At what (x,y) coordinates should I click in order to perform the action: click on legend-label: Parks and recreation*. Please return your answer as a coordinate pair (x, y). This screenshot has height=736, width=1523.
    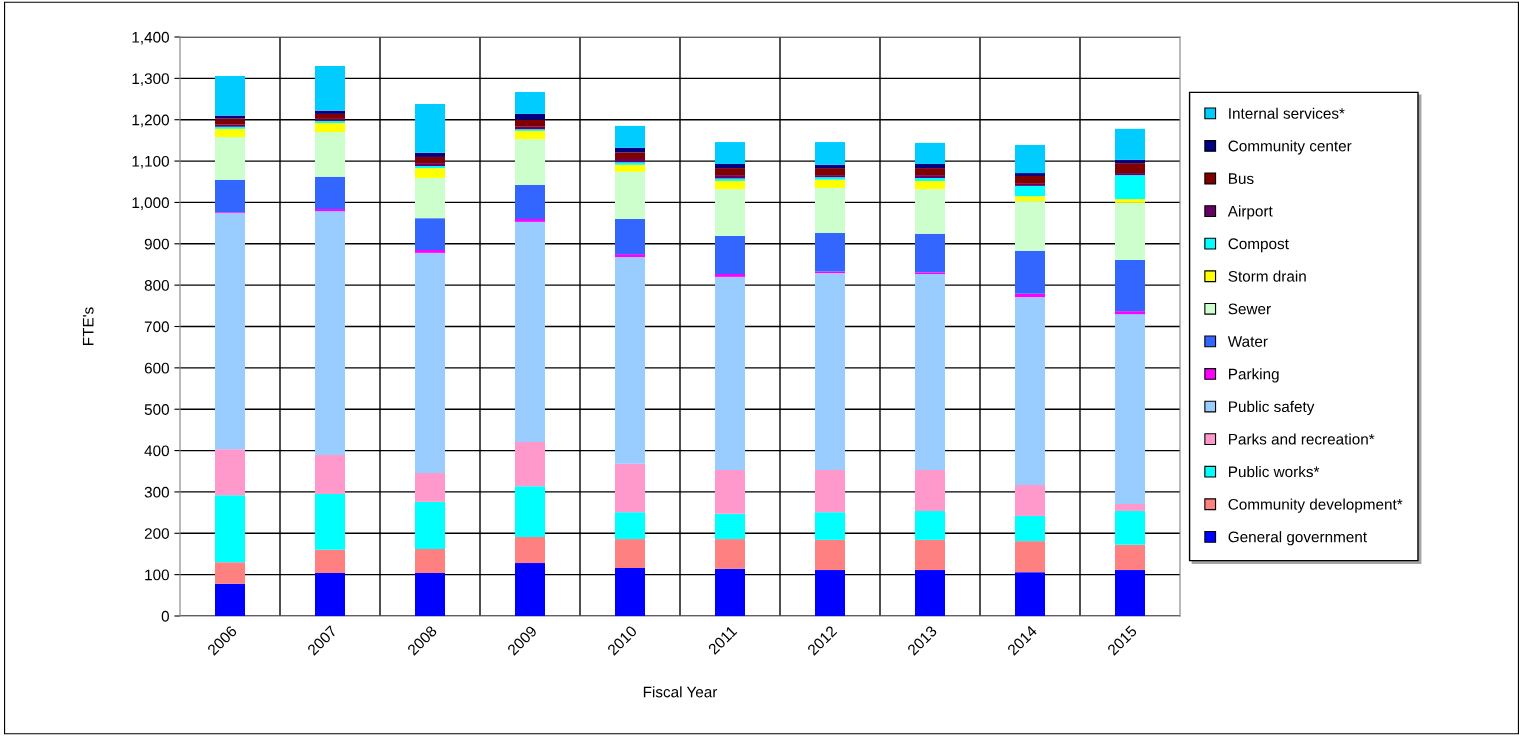
    Looking at the image, I should click on (1302, 439).